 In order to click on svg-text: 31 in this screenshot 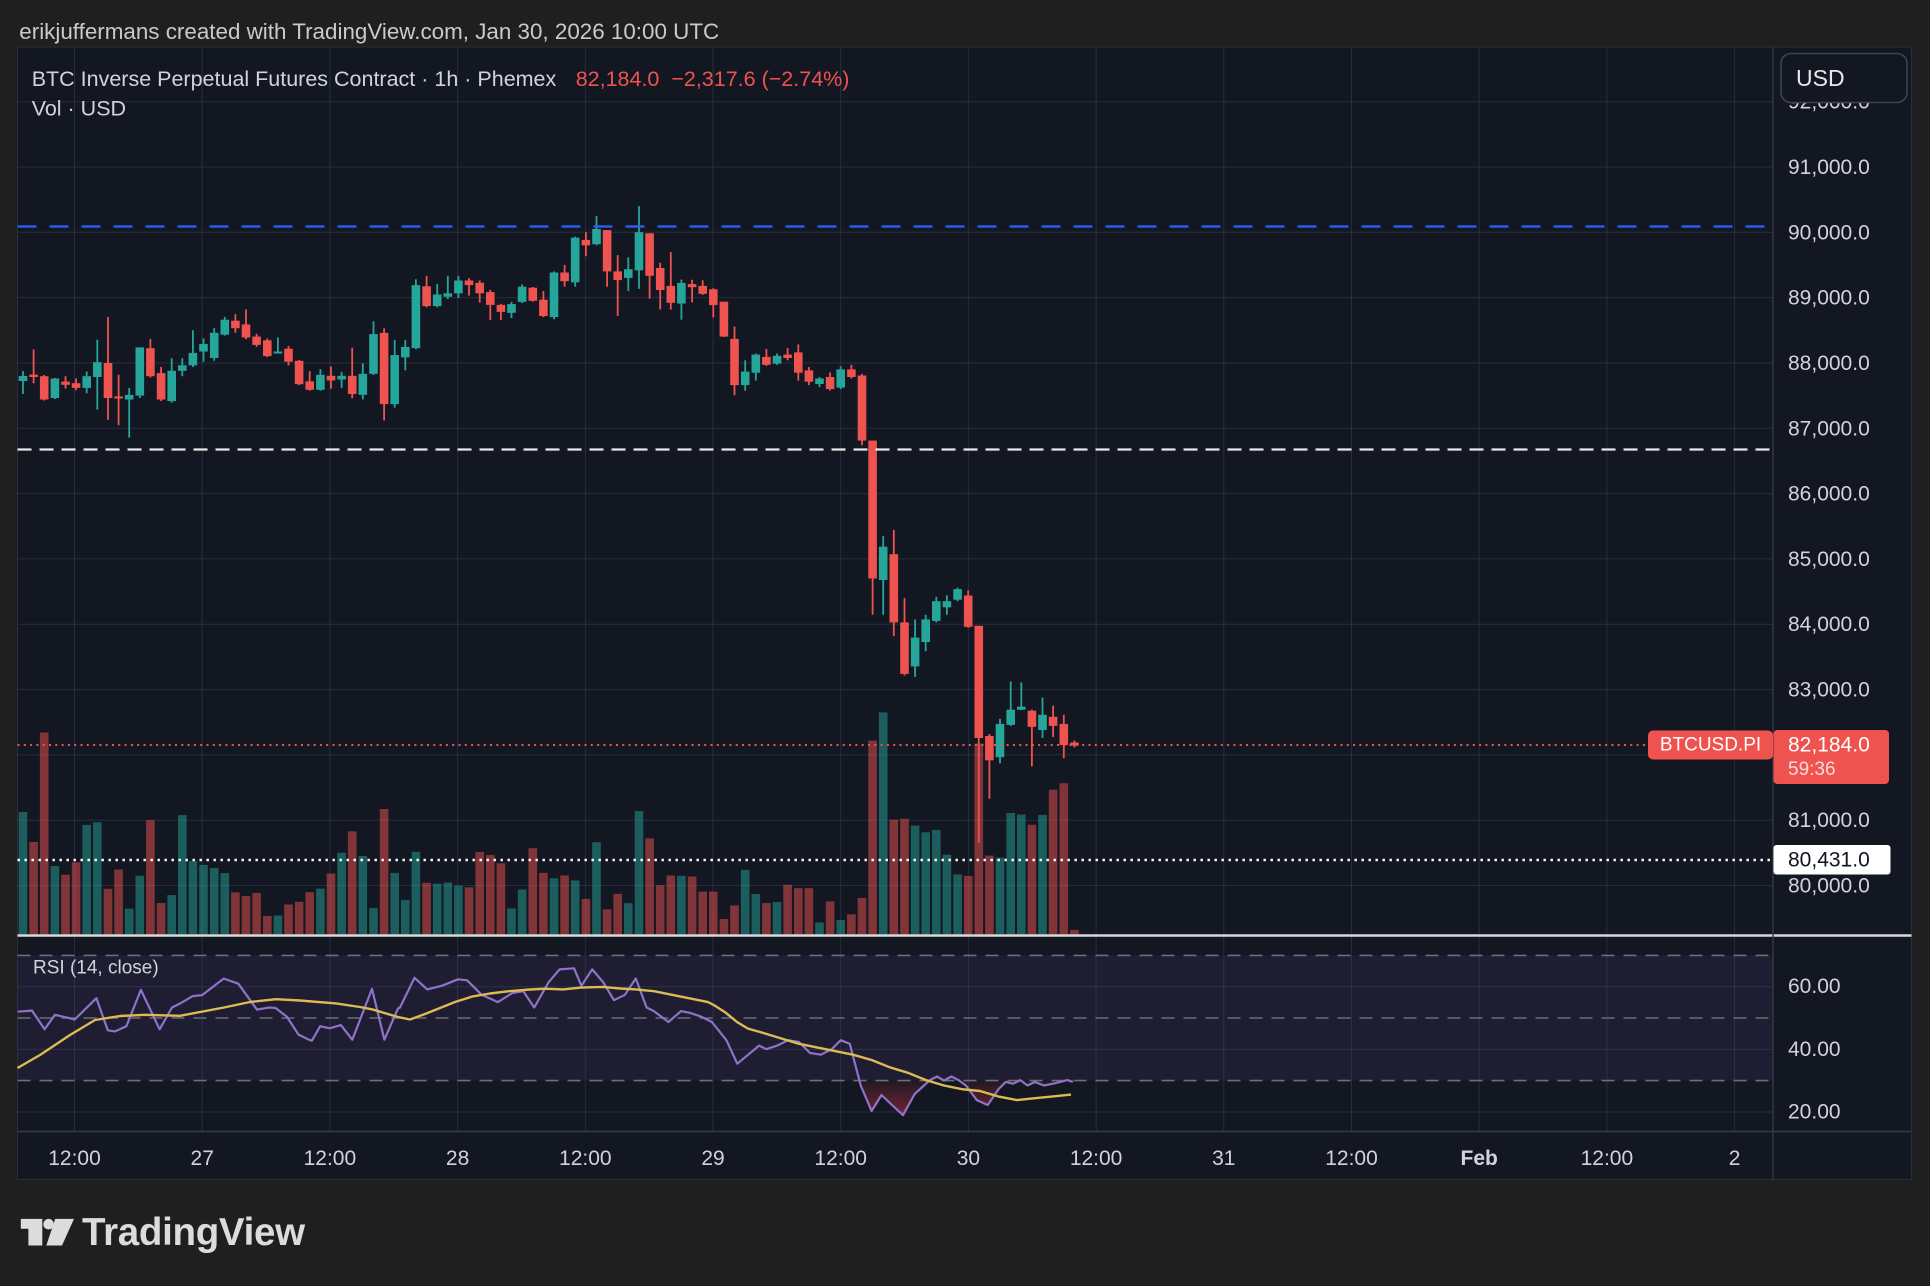, I will do `click(1223, 1158)`.